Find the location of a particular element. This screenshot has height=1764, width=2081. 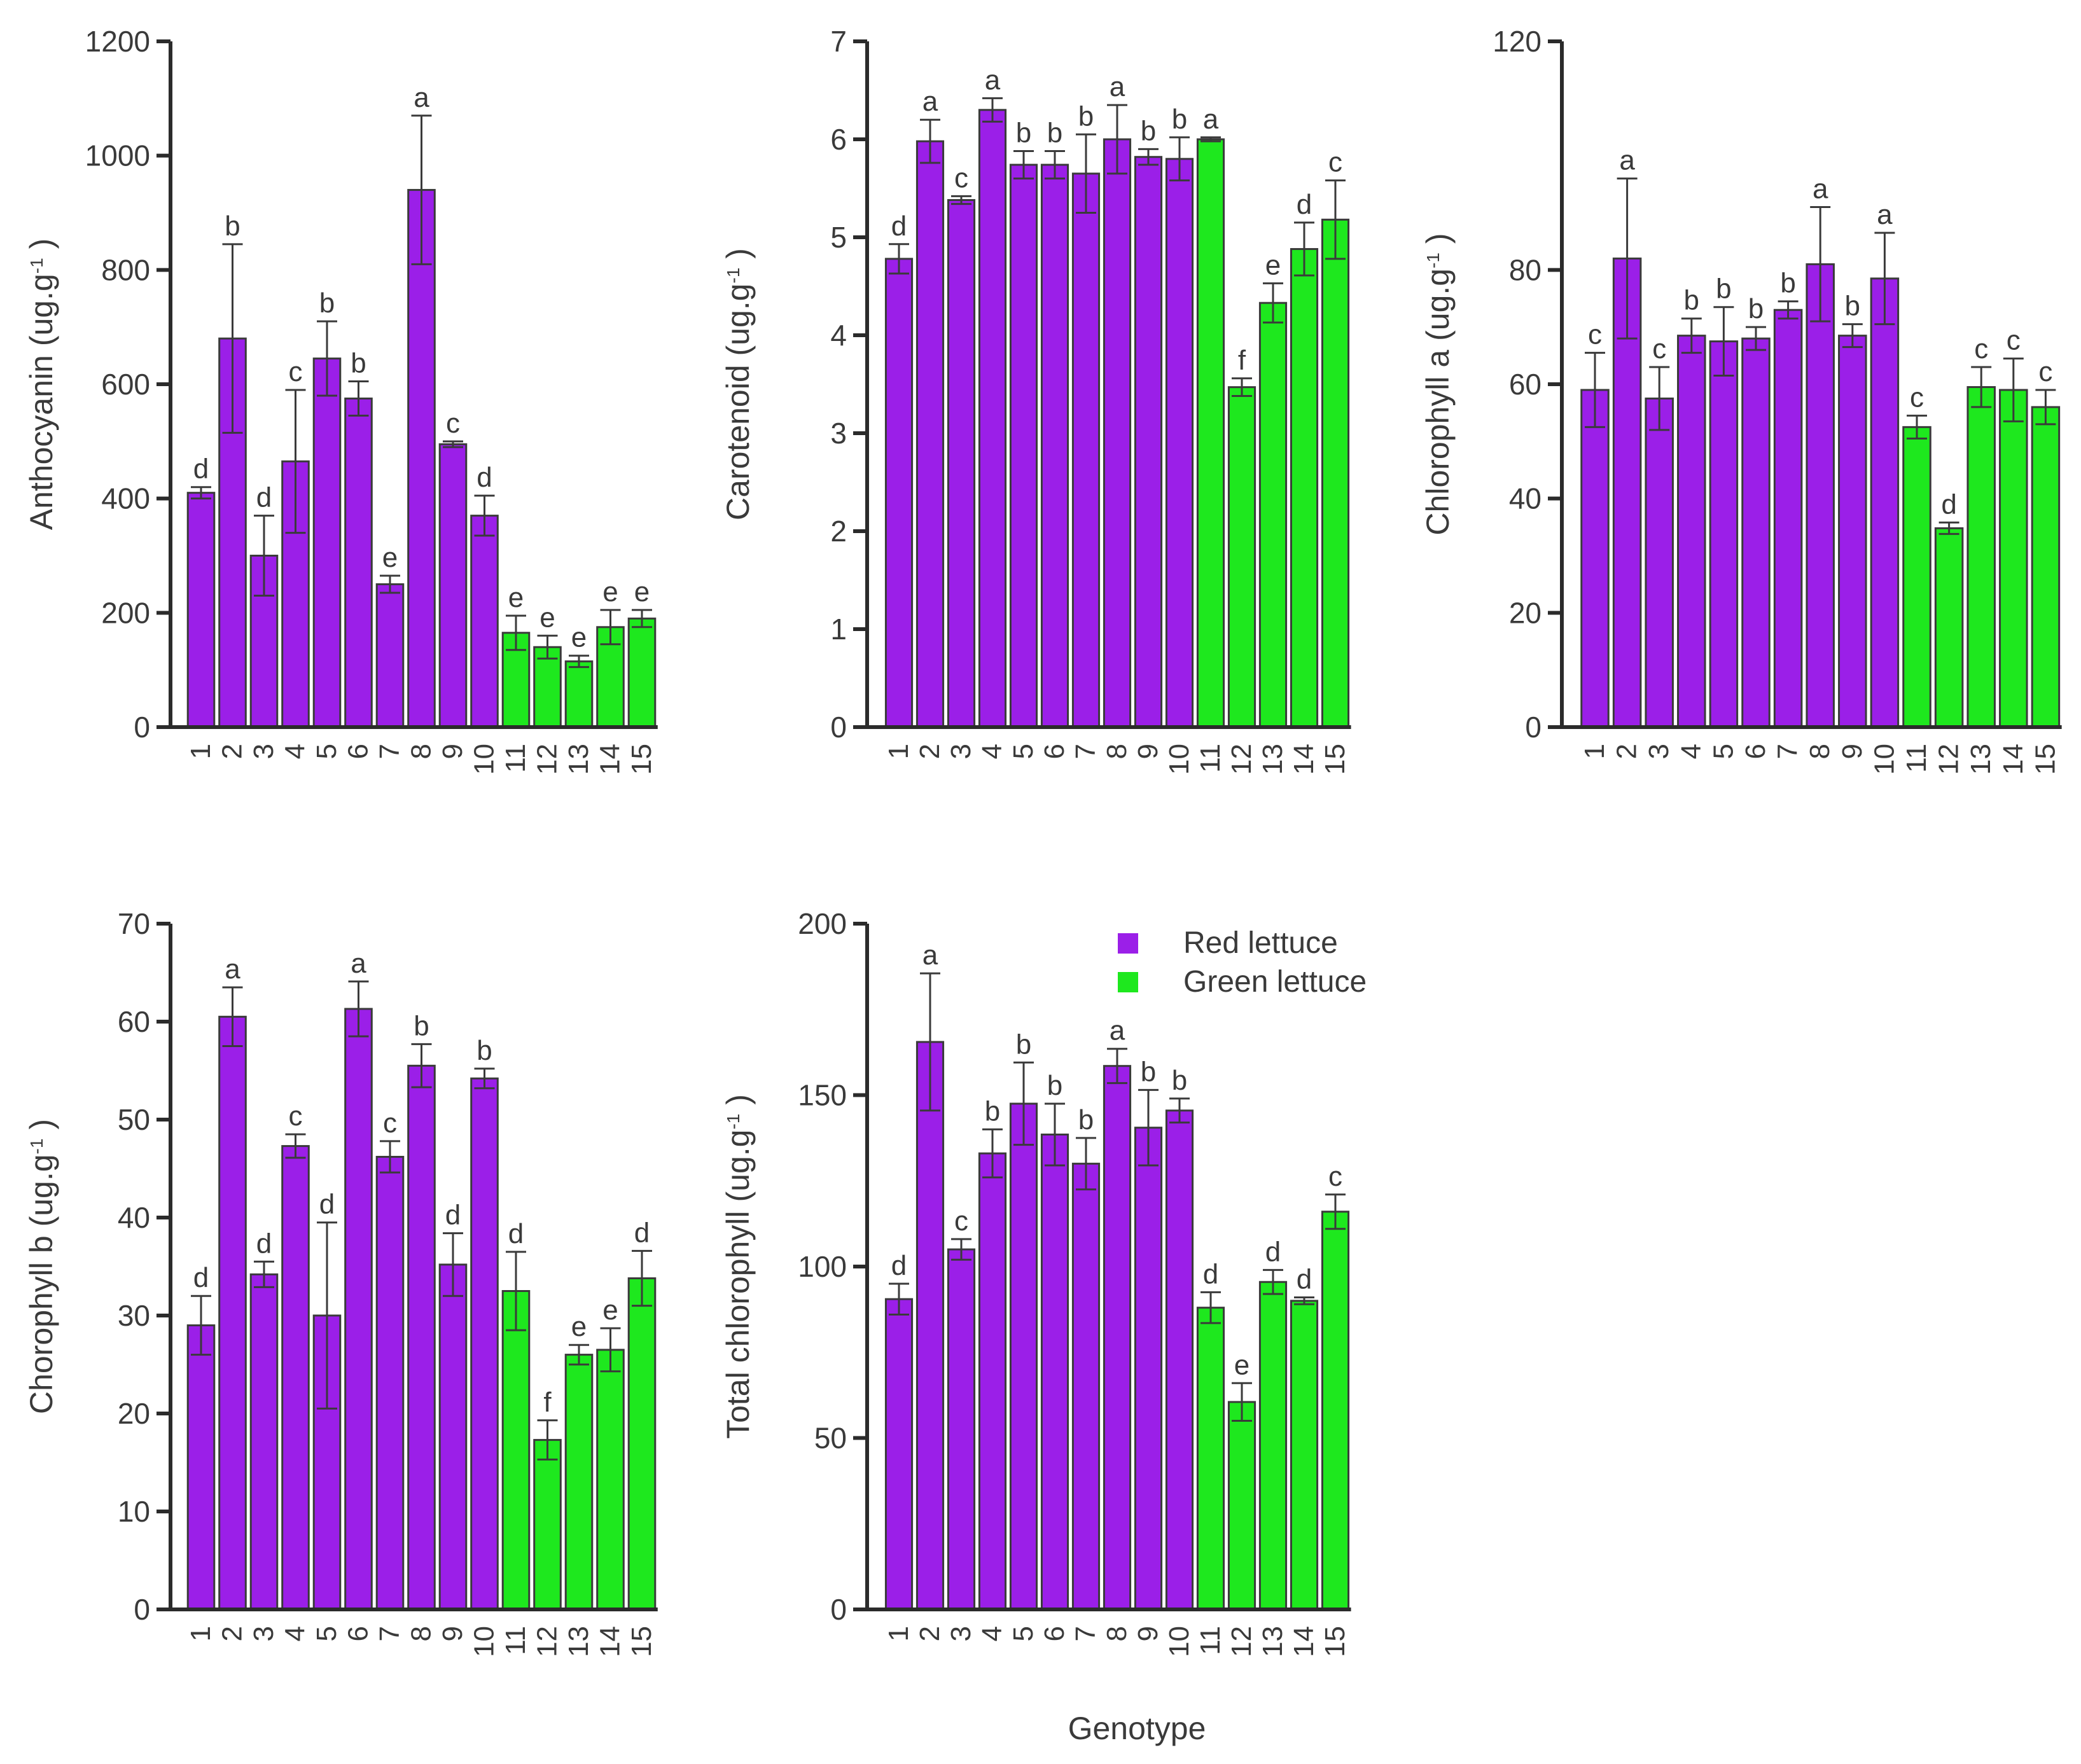

significance-letter-2: b is located at coordinates (232, 227).